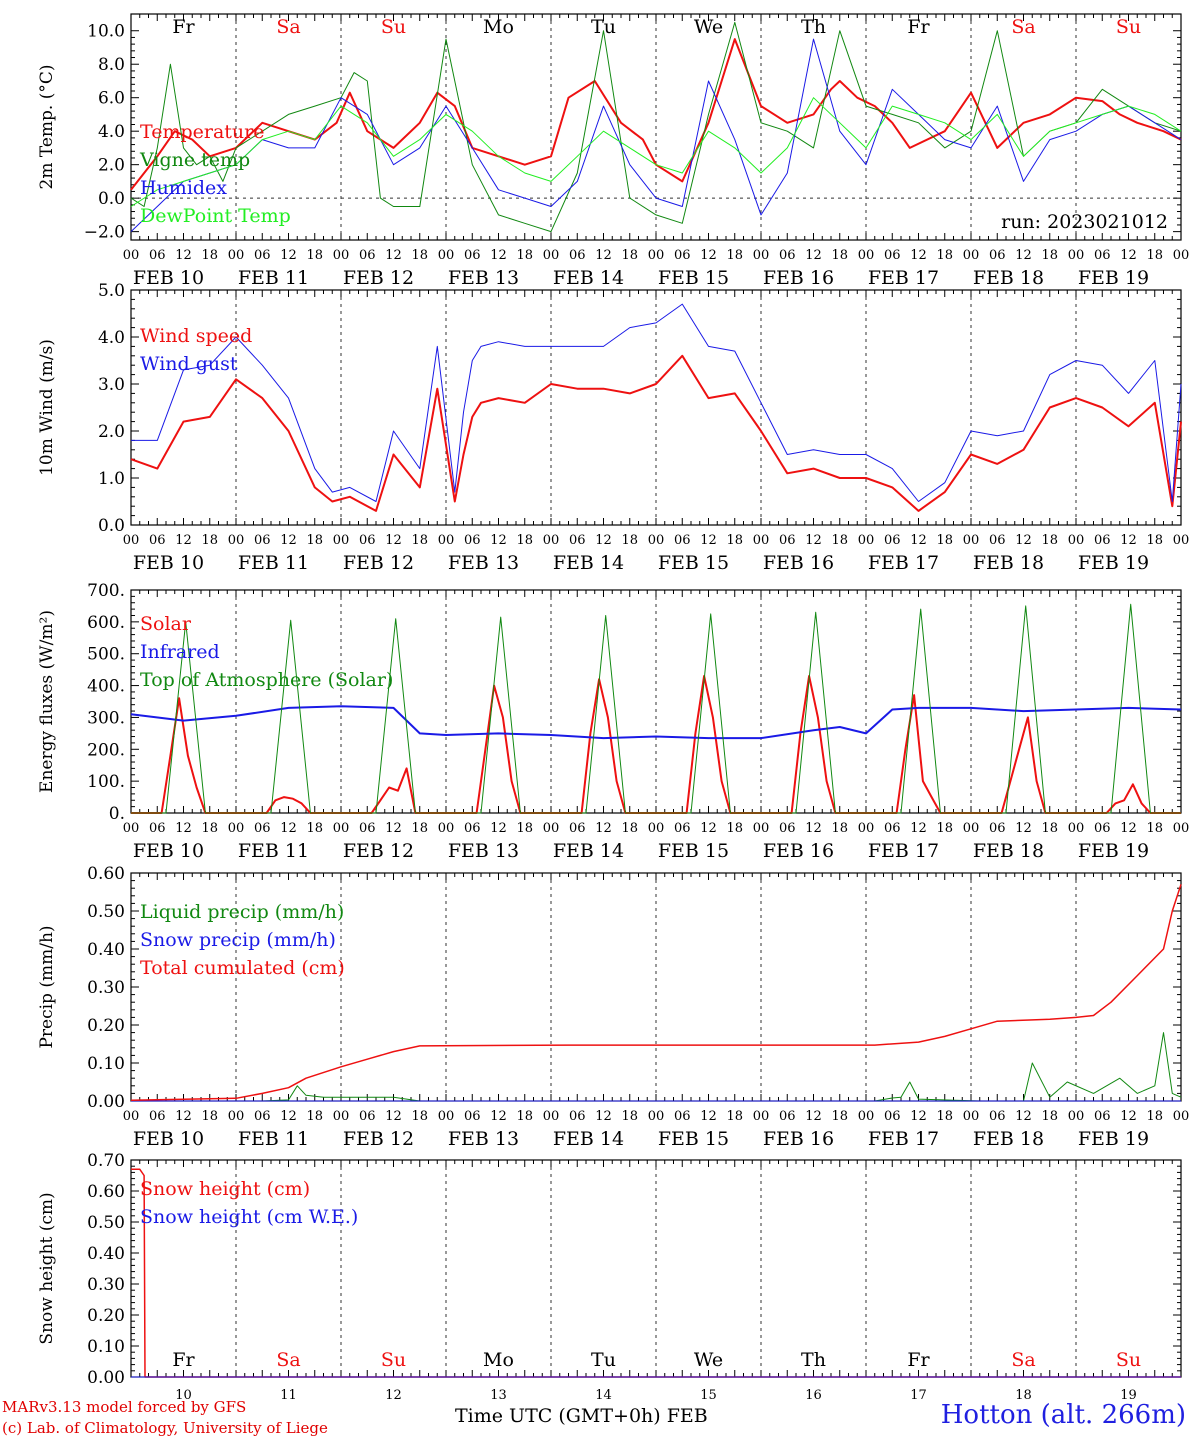  Describe the element at coordinates (194, 160) in the screenshot. I see `legend-entry: Vigne temp` at that location.